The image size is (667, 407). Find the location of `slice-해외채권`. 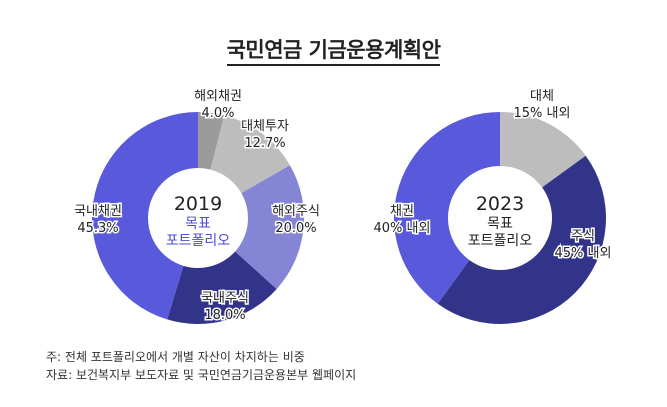

slice-해외채권 is located at coordinates (211, 141).